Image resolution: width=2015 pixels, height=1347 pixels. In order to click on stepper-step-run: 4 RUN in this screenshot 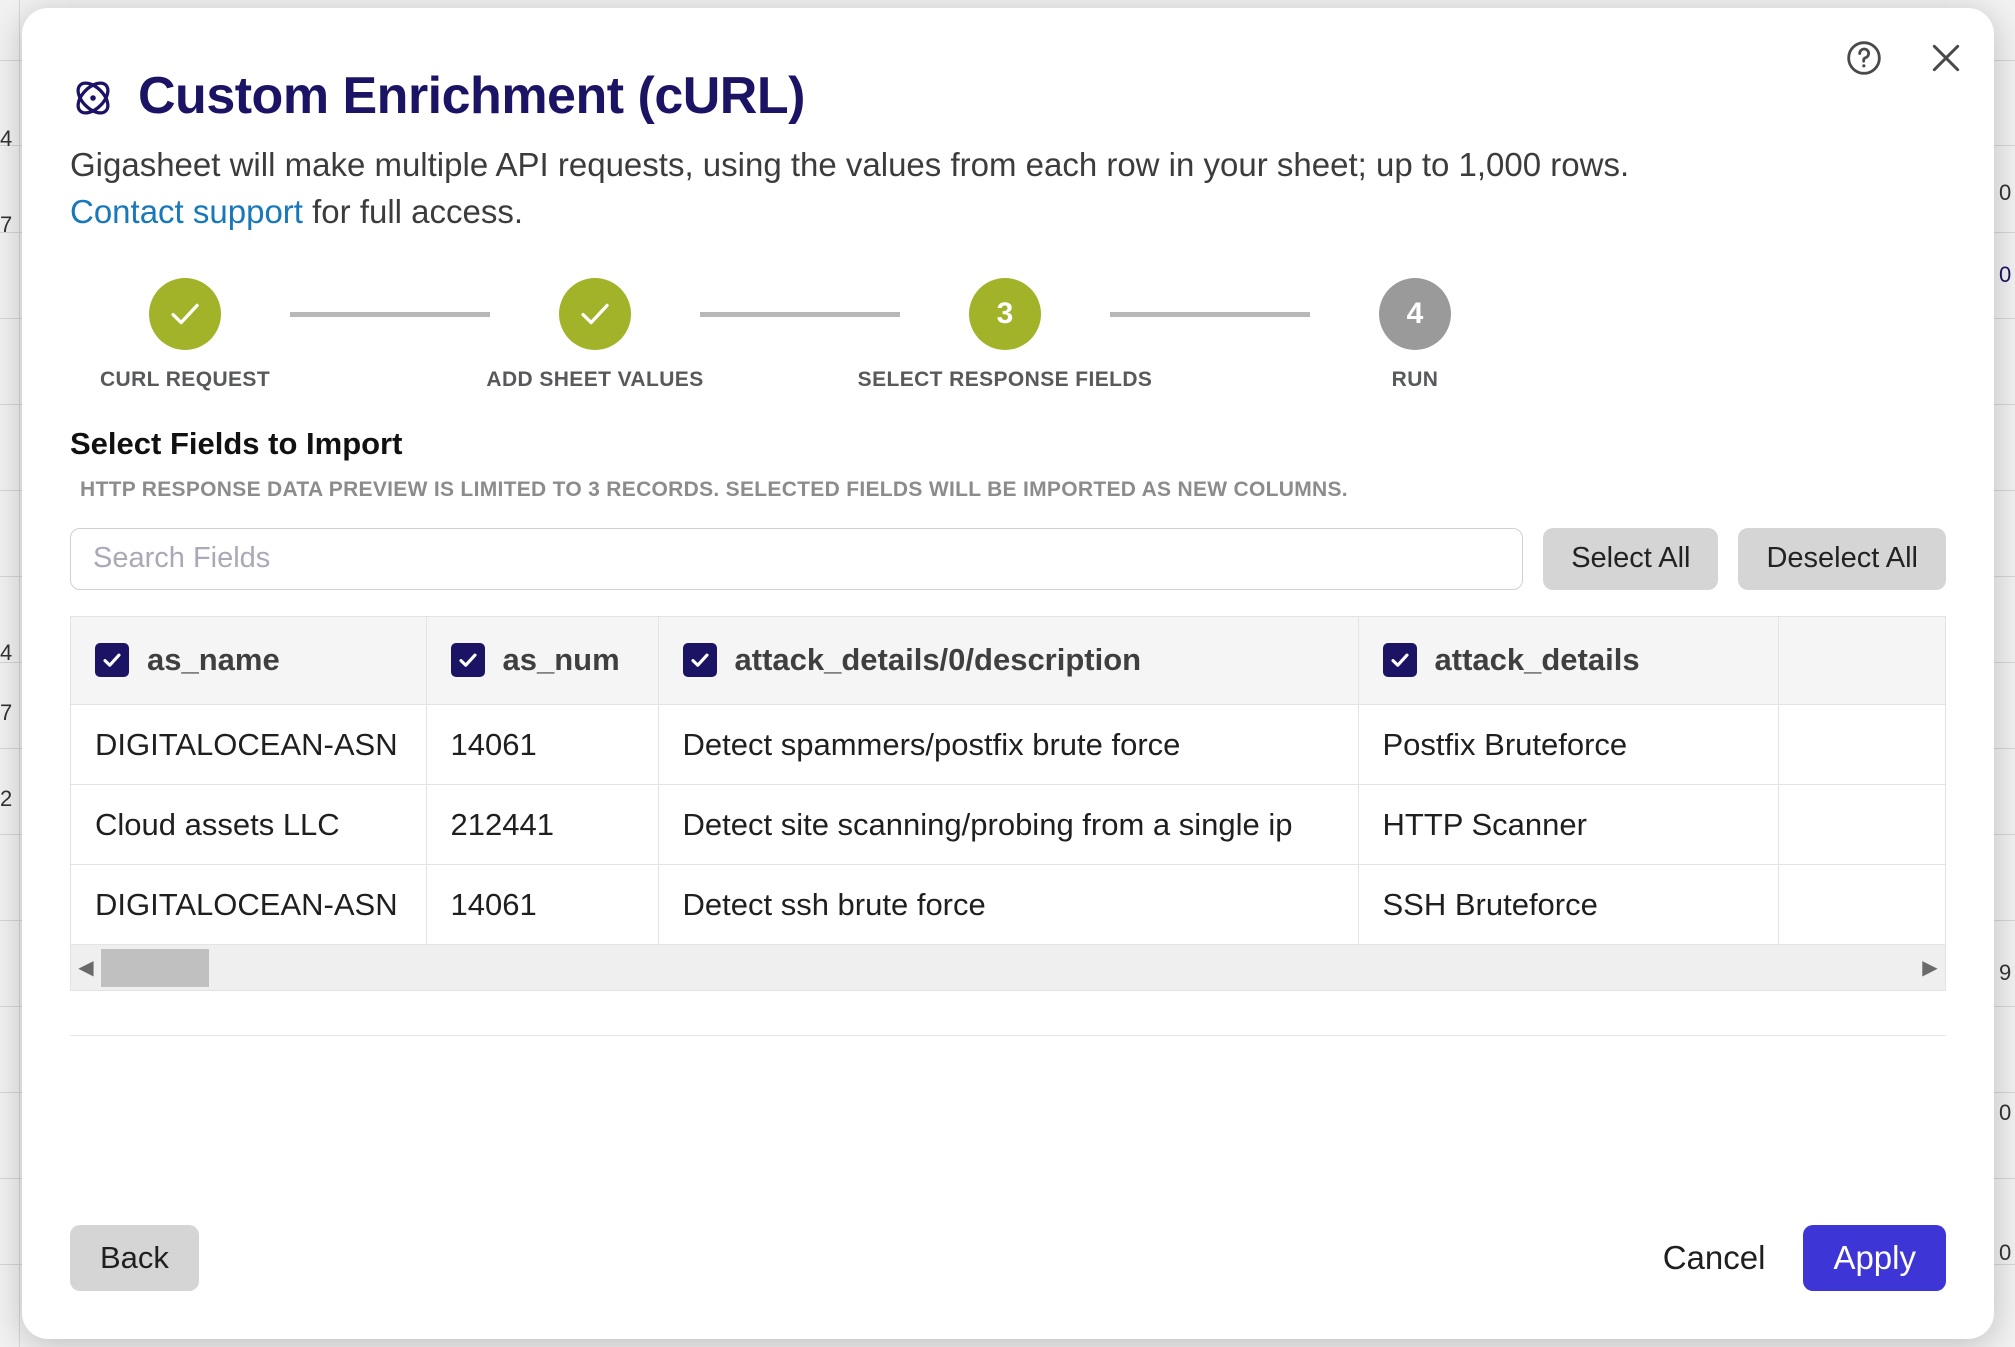, I will do `click(1415, 334)`.